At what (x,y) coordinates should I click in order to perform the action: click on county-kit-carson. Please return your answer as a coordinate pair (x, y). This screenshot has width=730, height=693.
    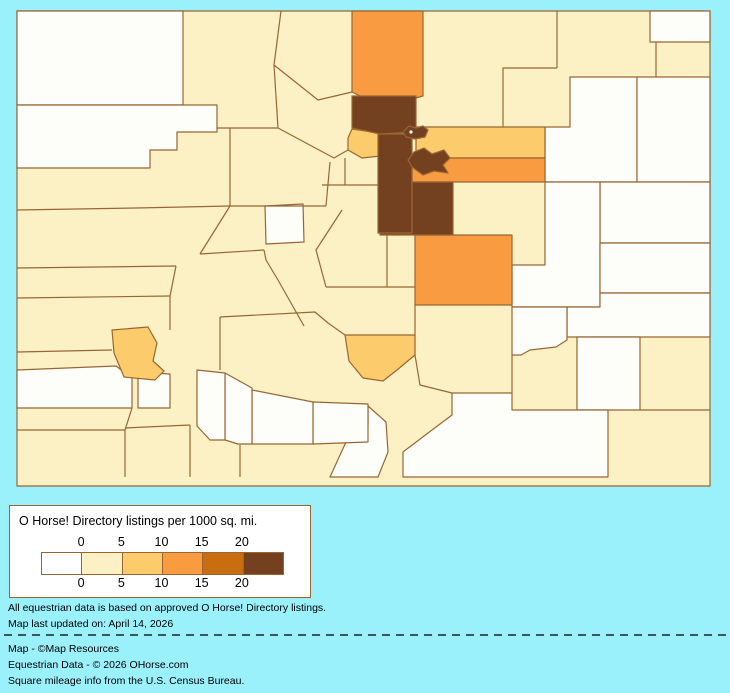
    Looking at the image, I should click on (655, 212).